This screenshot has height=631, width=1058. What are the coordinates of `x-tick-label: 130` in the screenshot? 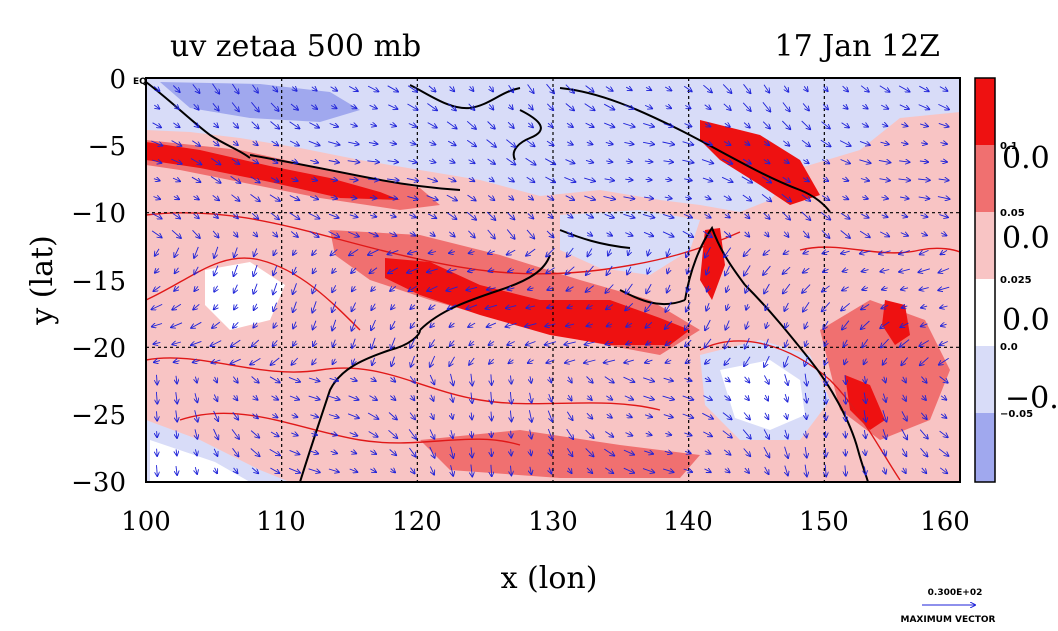 It's located at (553, 522).